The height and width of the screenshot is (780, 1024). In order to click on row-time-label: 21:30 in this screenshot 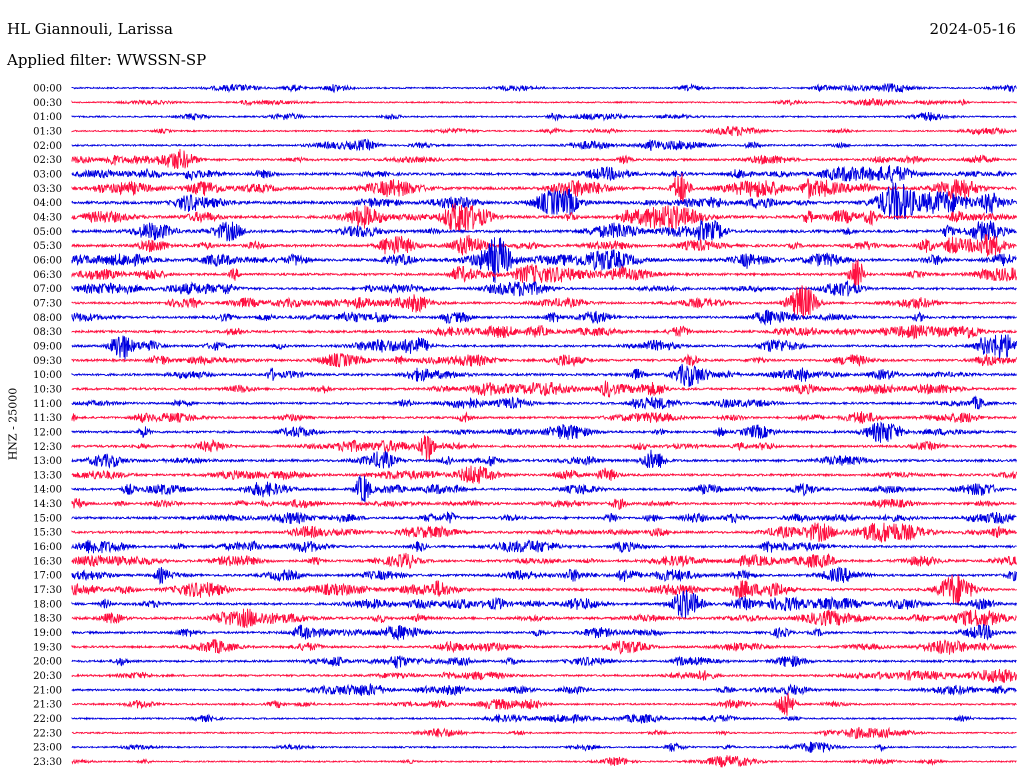, I will do `click(47, 705)`.